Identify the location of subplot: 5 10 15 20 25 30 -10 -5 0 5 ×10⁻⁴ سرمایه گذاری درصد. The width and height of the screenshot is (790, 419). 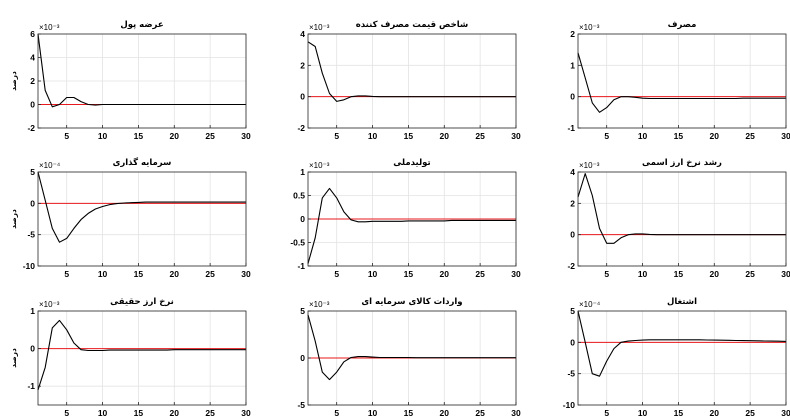
(130, 218).